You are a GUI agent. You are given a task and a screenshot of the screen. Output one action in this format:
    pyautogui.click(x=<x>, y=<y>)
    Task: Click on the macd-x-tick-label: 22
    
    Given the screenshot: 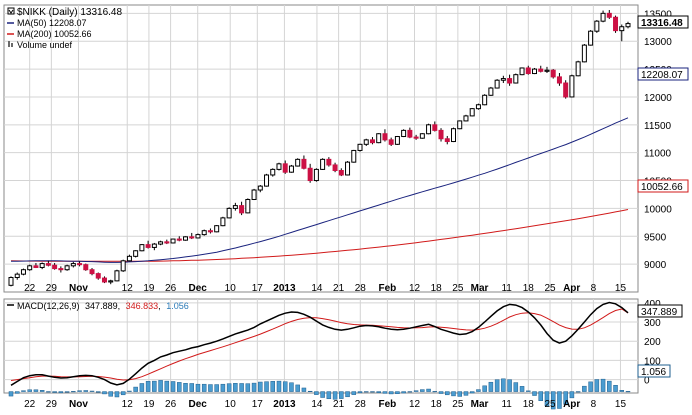 What is the action you would take?
    pyautogui.click(x=30, y=404)
    